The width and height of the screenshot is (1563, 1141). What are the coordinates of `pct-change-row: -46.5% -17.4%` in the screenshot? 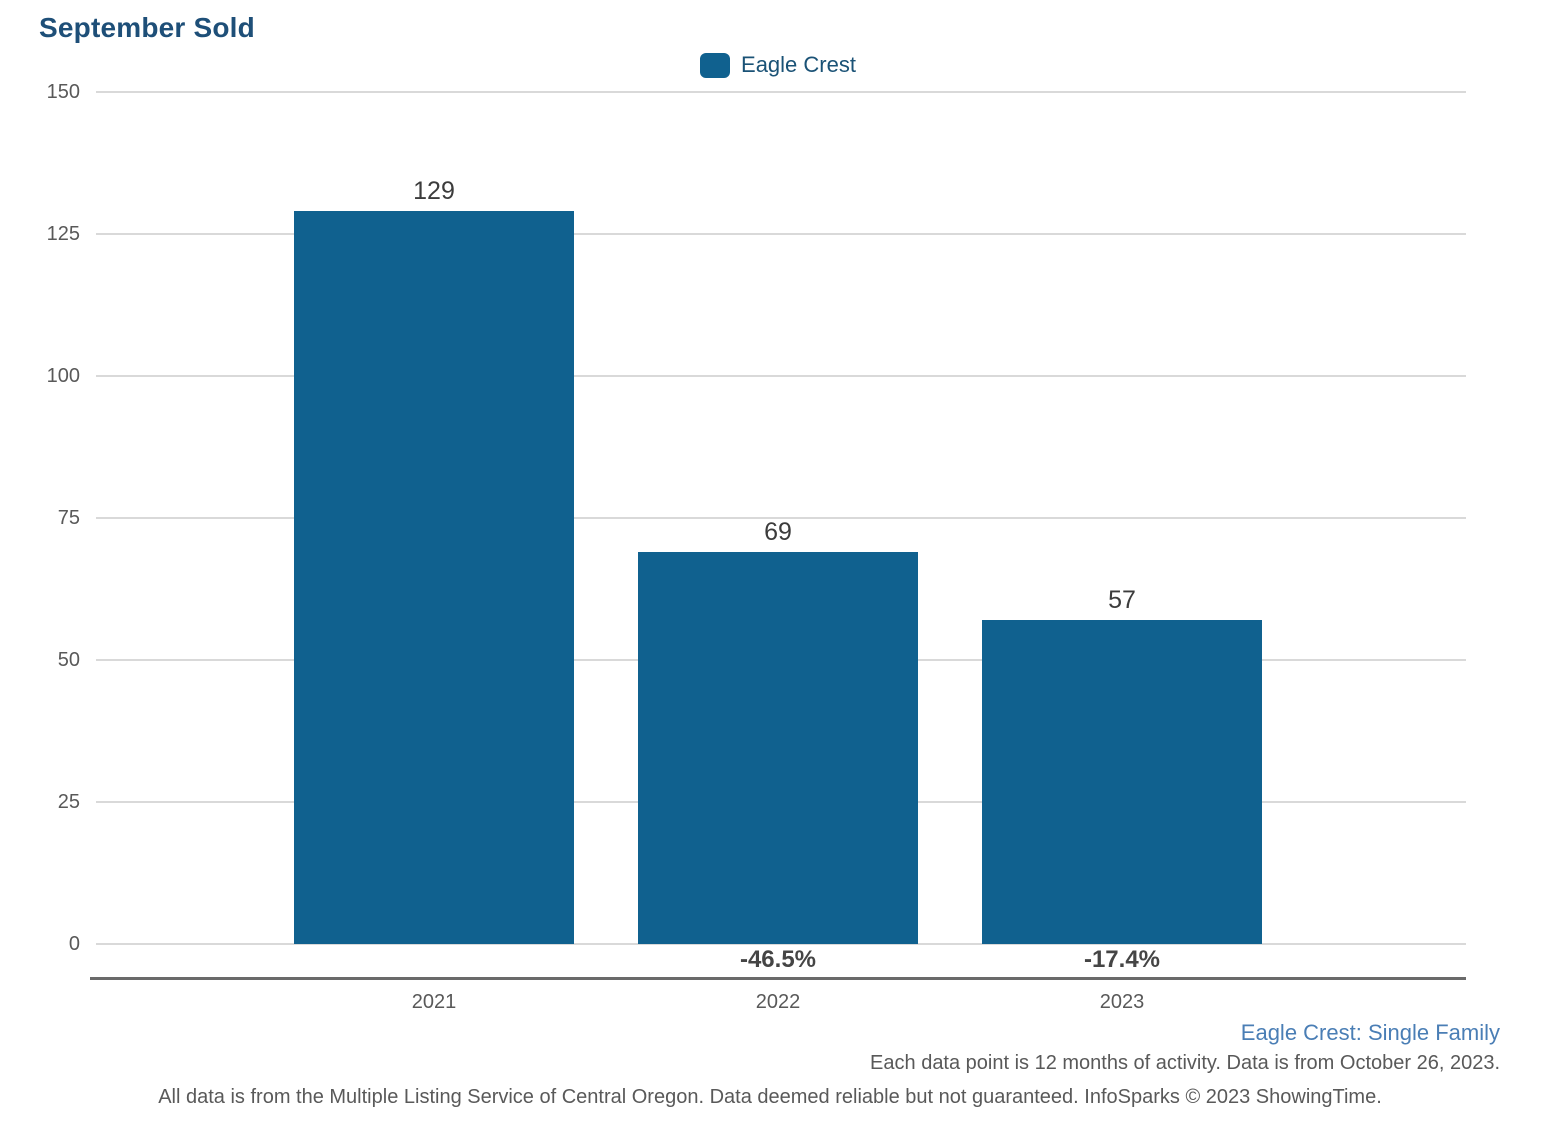 It's located at (778, 961).